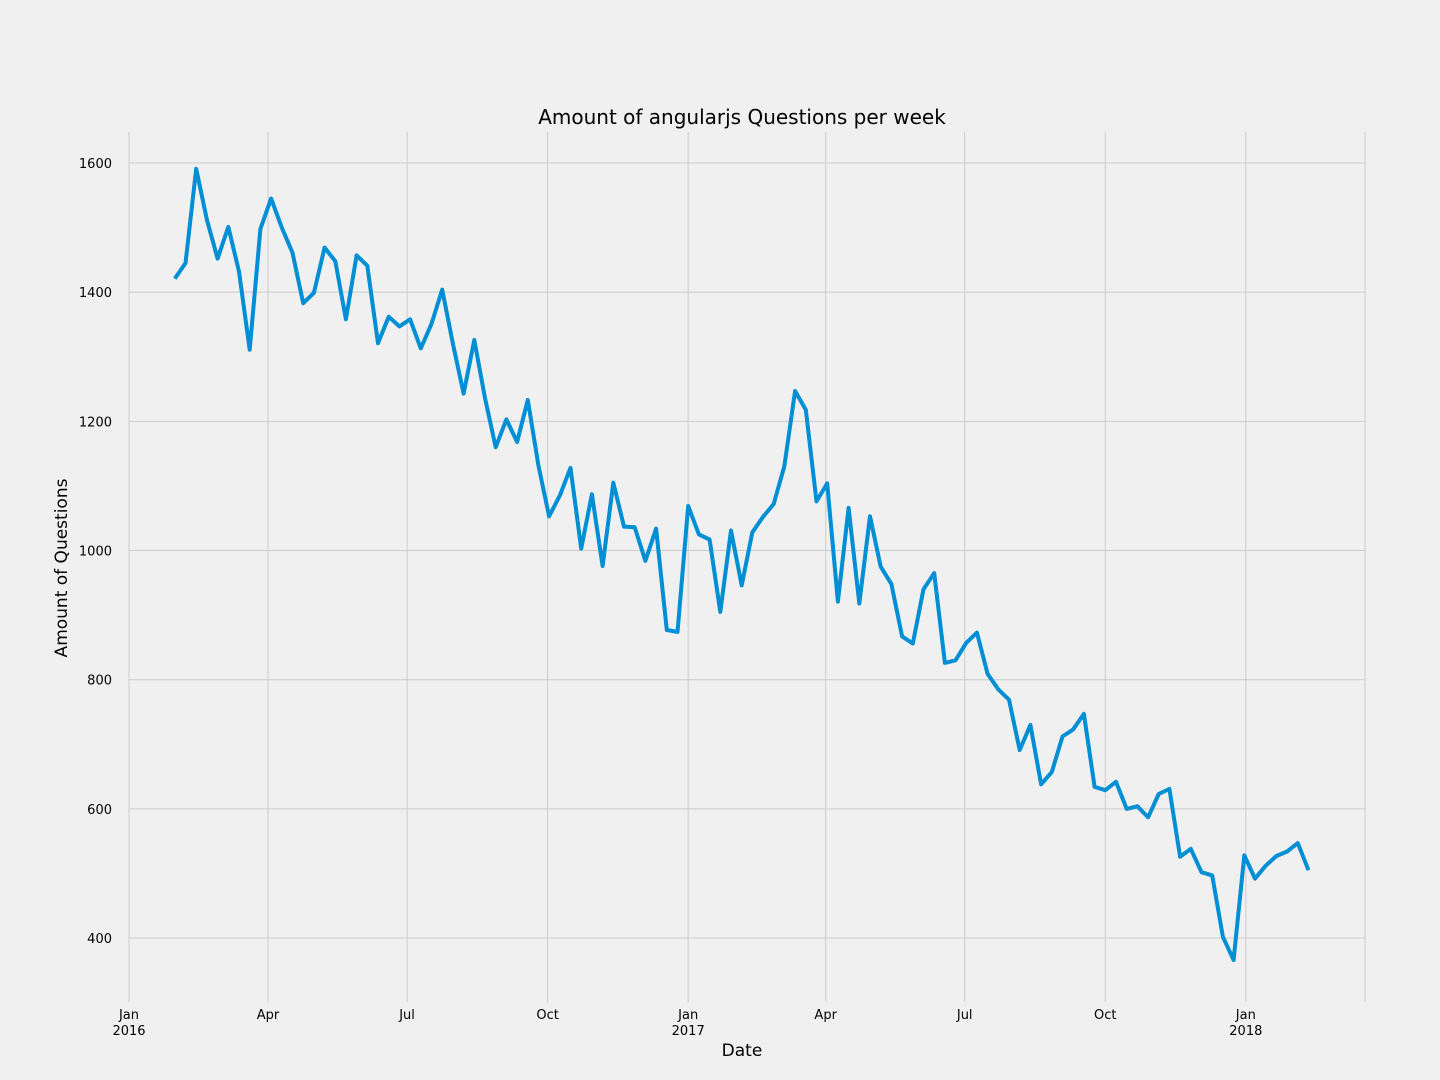 The height and width of the screenshot is (1080, 1440). Describe the element at coordinates (688, 1031) in the screenshot. I see `x-tick-year-label: 2017` at that location.